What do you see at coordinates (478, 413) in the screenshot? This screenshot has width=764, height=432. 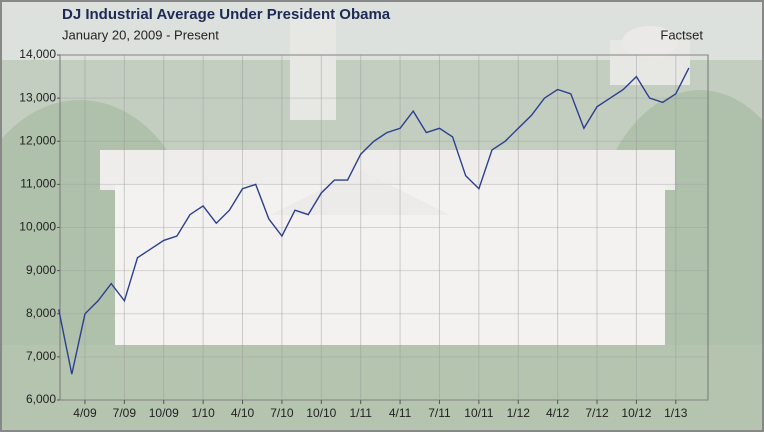 I see `x-tick-label: 10/11` at bounding box center [478, 413].